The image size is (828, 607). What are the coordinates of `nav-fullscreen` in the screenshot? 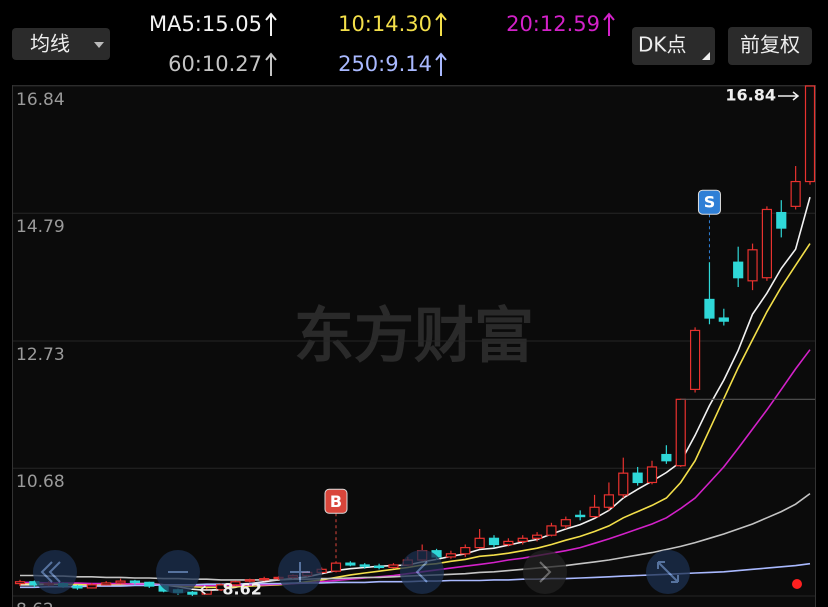 It's located at (668, 572).